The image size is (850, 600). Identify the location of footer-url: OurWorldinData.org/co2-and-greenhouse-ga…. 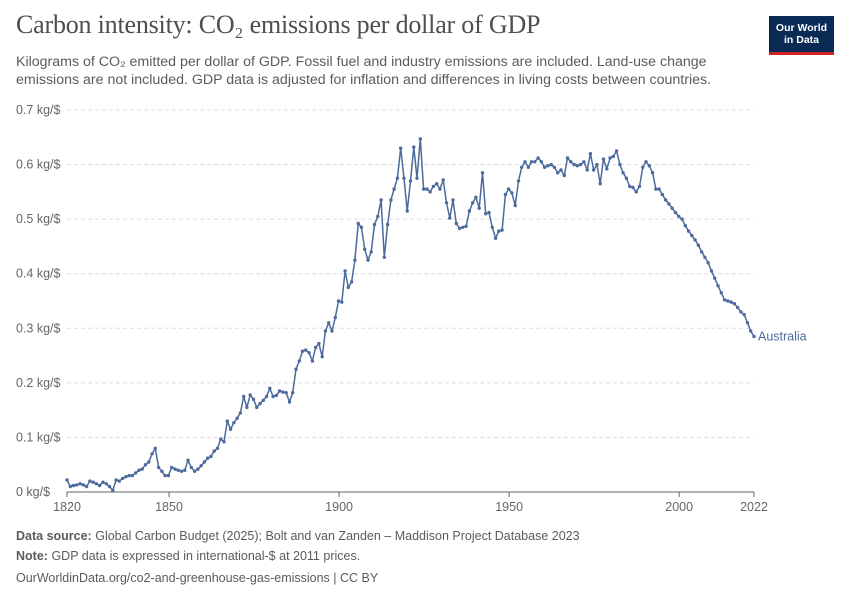
(197, 578).